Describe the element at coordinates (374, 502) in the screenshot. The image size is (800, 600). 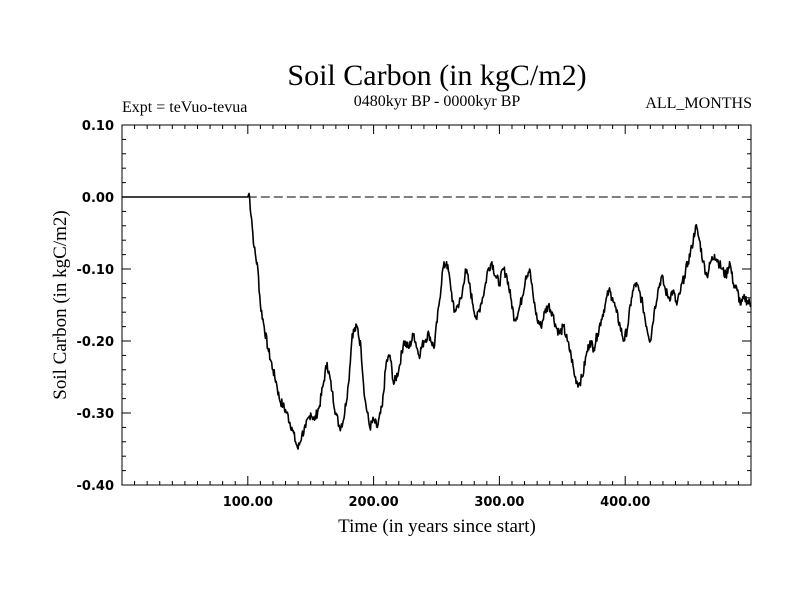
I see `x-tick-label: 200.00` at that location.